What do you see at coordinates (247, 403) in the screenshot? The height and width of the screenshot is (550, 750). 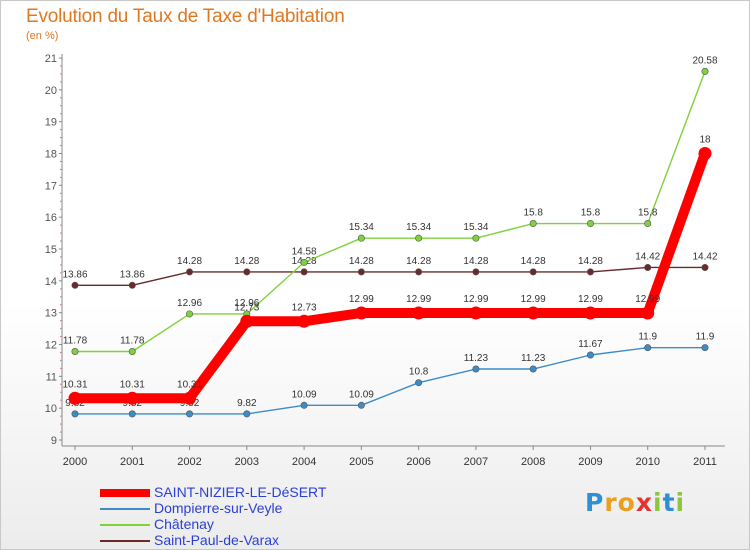 I see `data-label: 9.82` at bounding box center [247, 403].